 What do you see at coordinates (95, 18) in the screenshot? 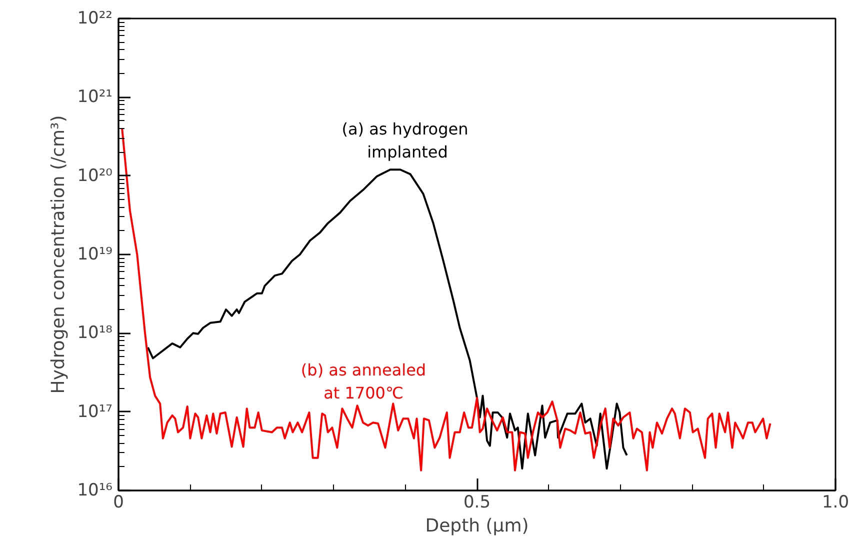
I see `y-tick-label: 10²²` at bounding box center [95, 18].